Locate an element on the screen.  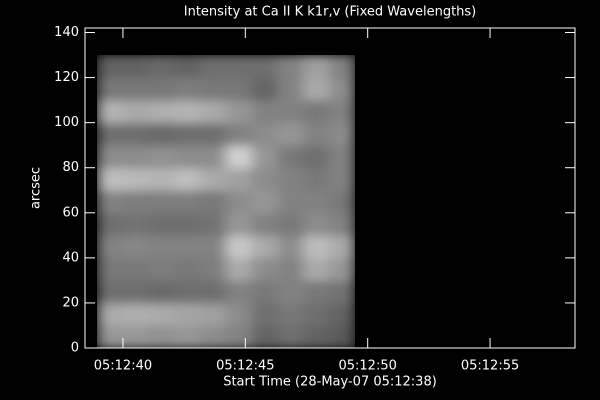
y-tick-label: 100 is located at coordinates (66, 122).